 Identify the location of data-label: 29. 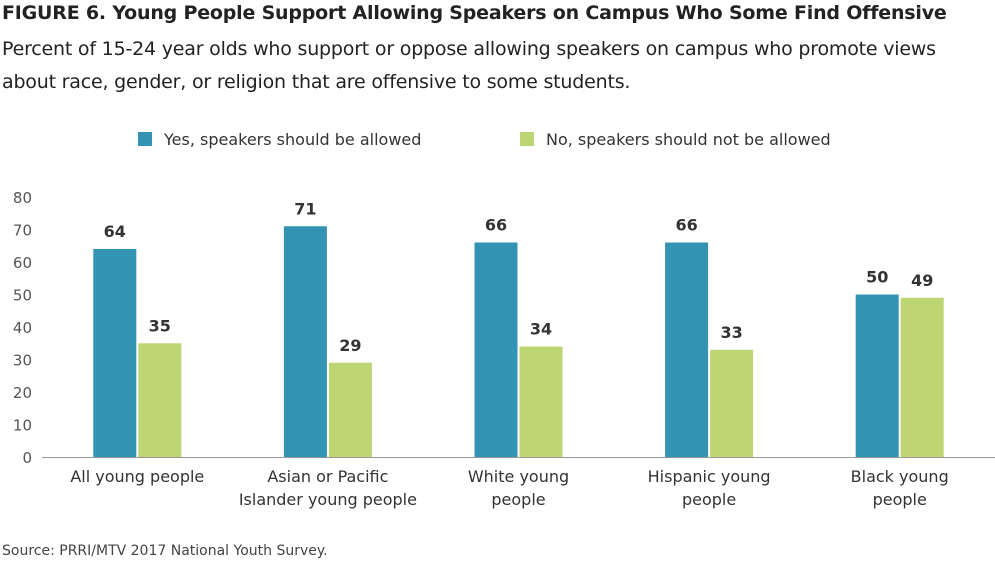
(350, 345).